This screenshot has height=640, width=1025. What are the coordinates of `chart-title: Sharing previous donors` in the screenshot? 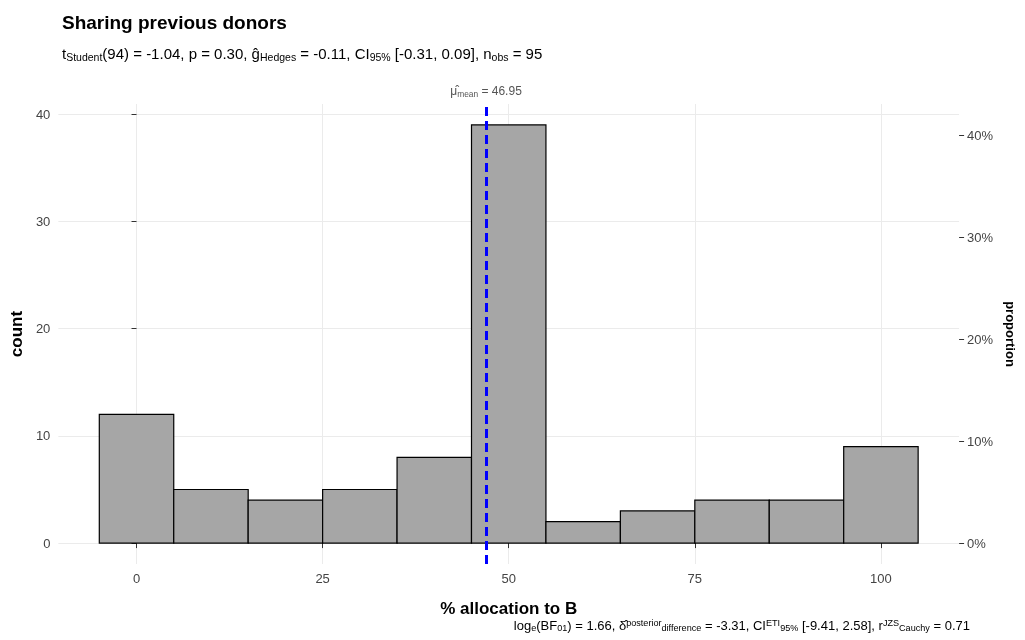 It's located at (174, 22).